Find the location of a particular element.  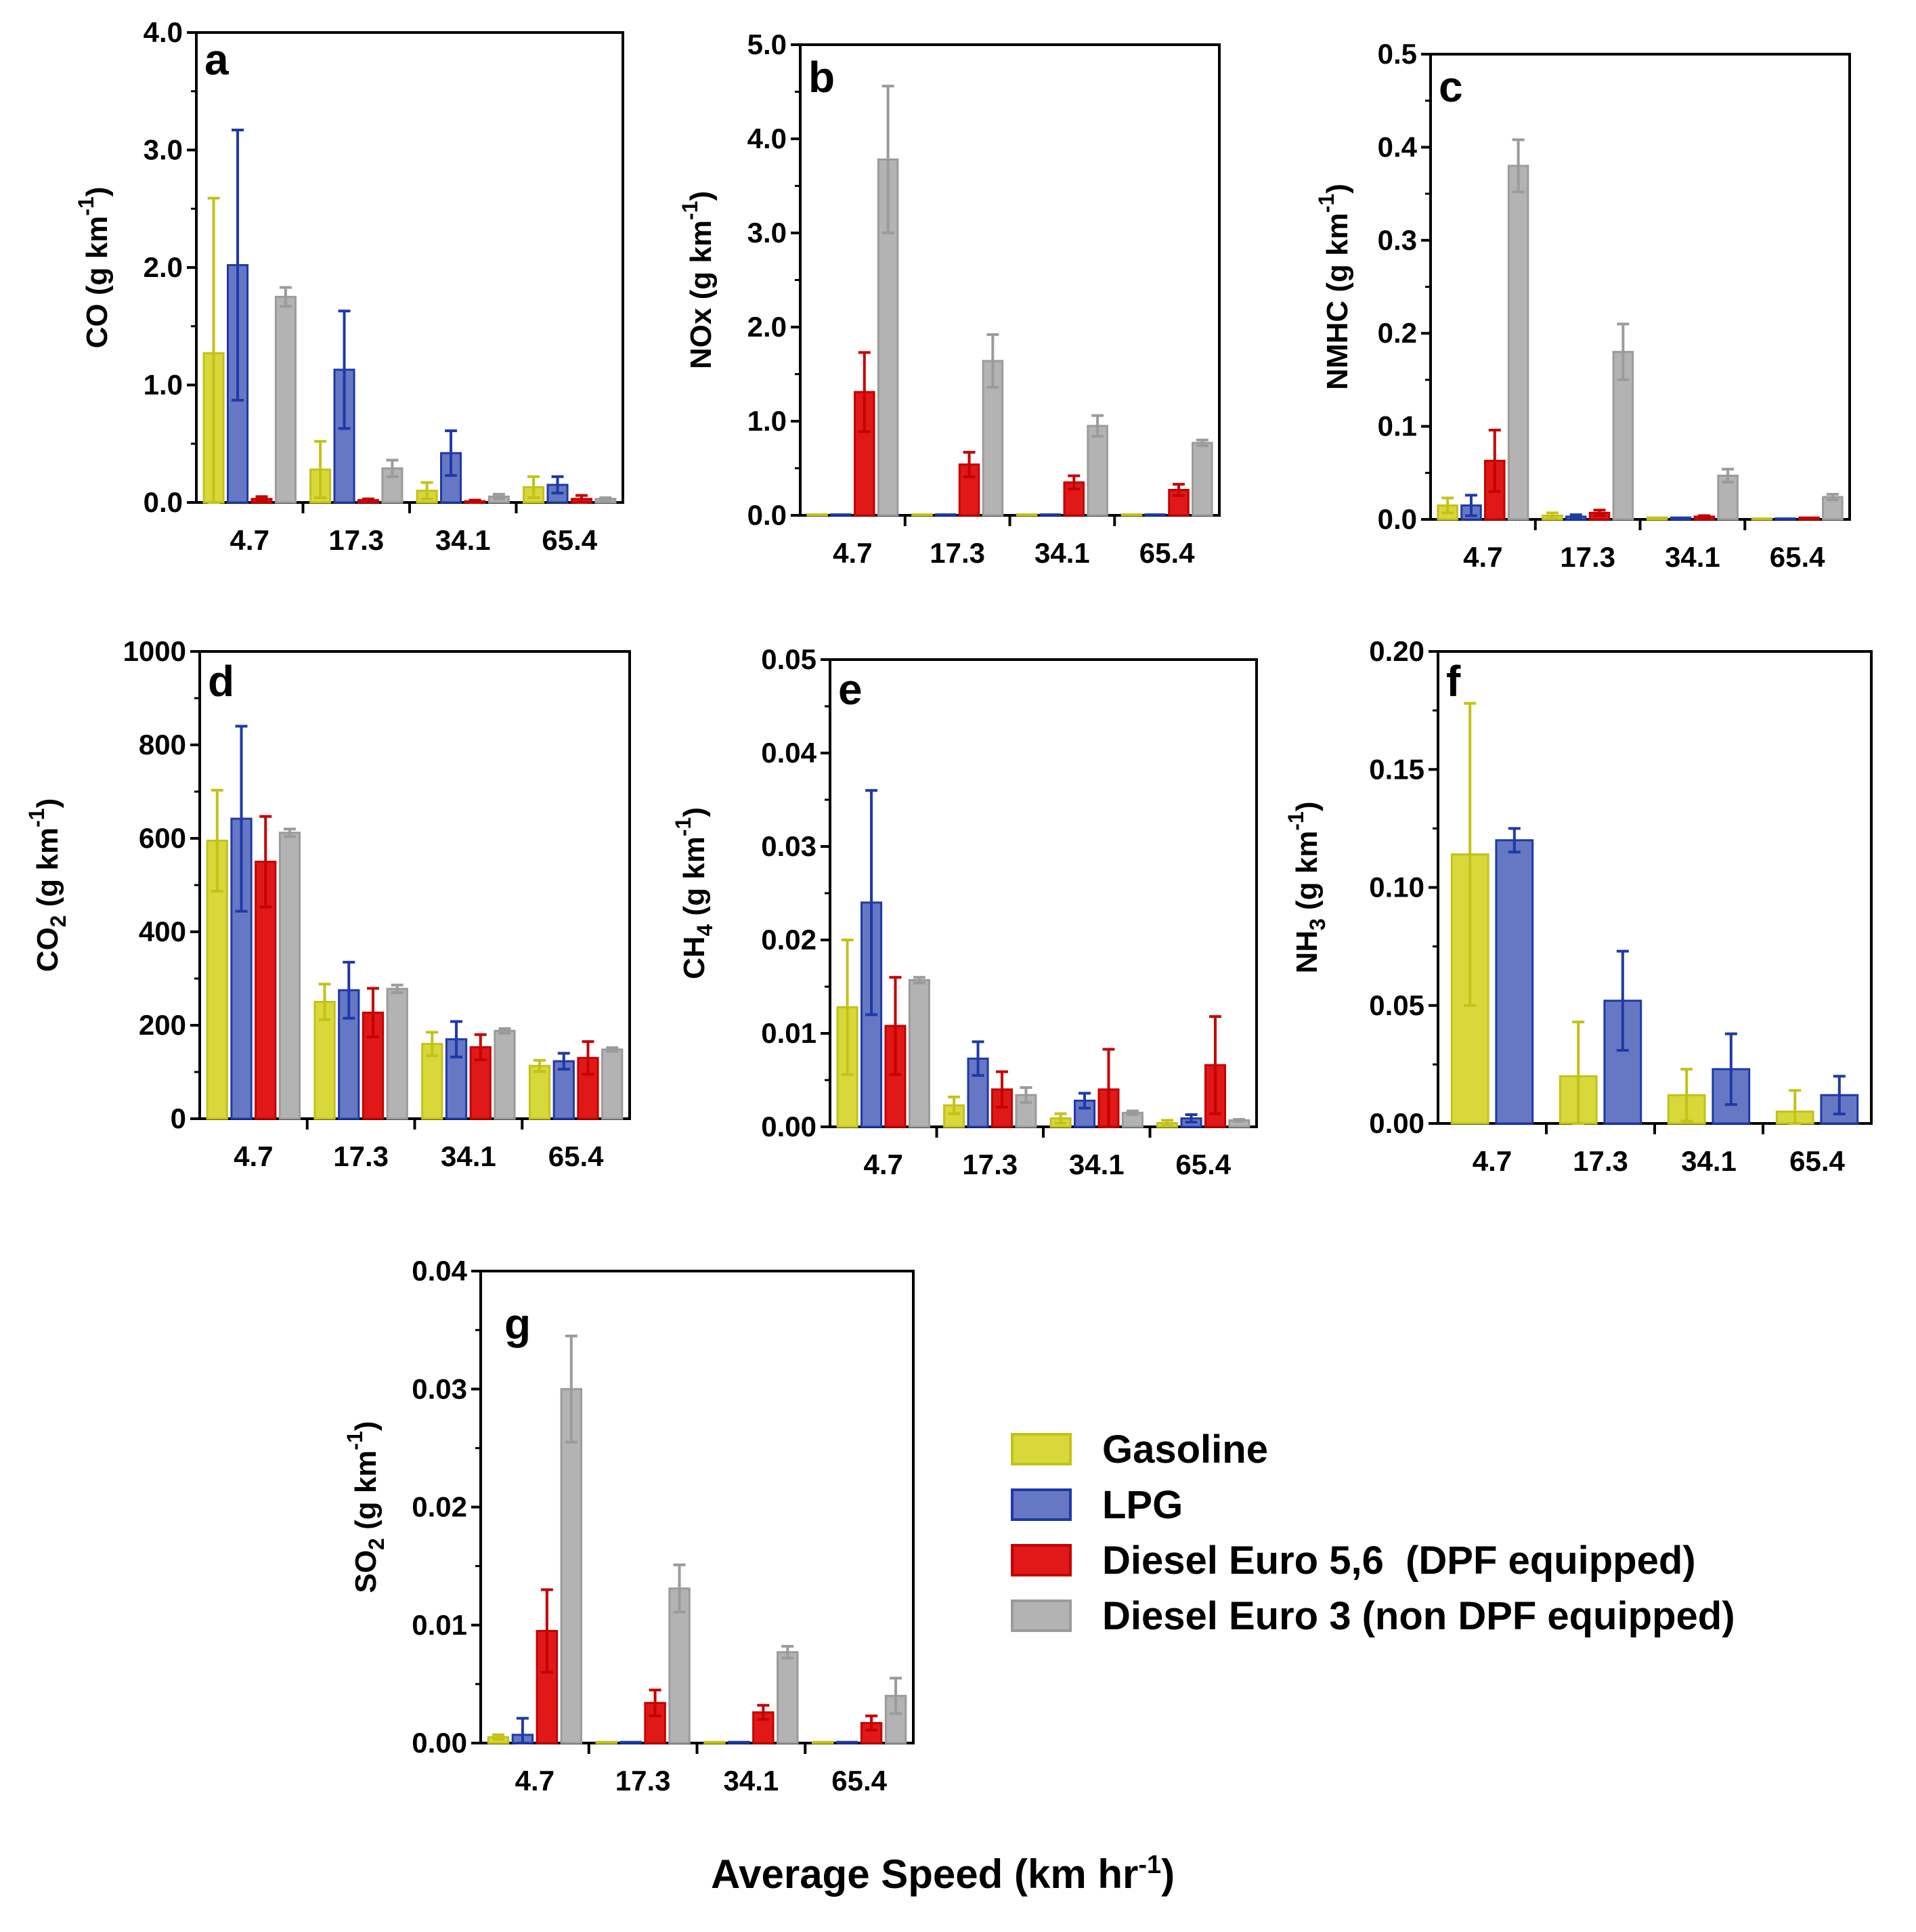

legend-label-diesel-euro-5-6: Diesel Euro 5,6 (DPF equipped) is located at coordinates (1399, 1561).